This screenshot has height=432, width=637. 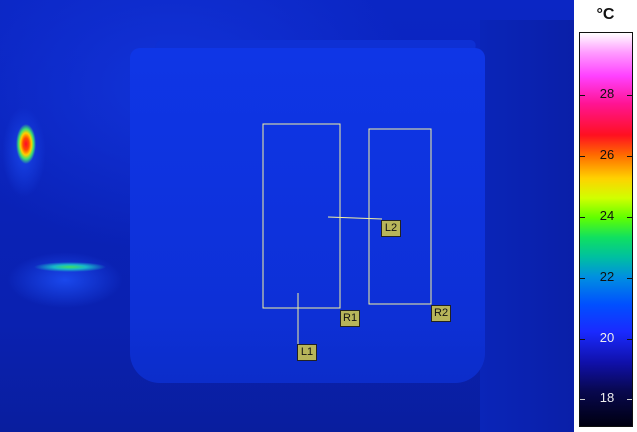 What do you see at coordinates (301, 216) in the screenshot?
I see `roi-rectangle-r1` at bounding box center [301, 216].